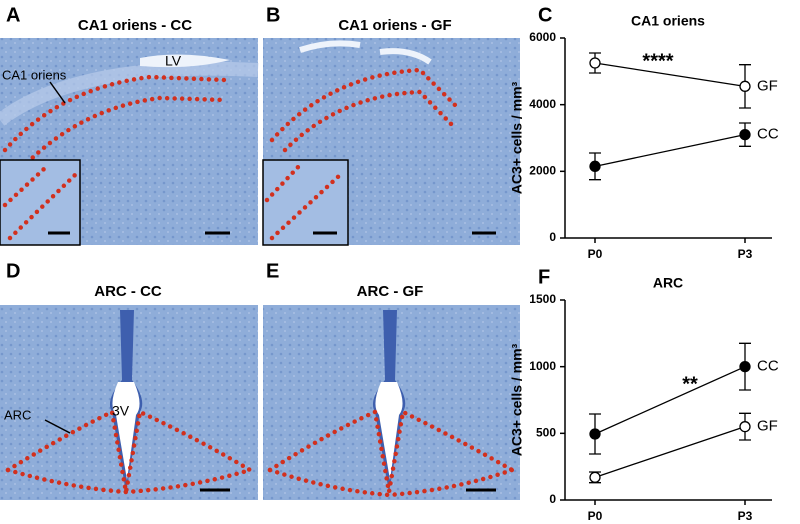  Describe the element at coordinates (394, 25) in the screenshot. I see `panel-title: CA1 oriens - GF` at that location.